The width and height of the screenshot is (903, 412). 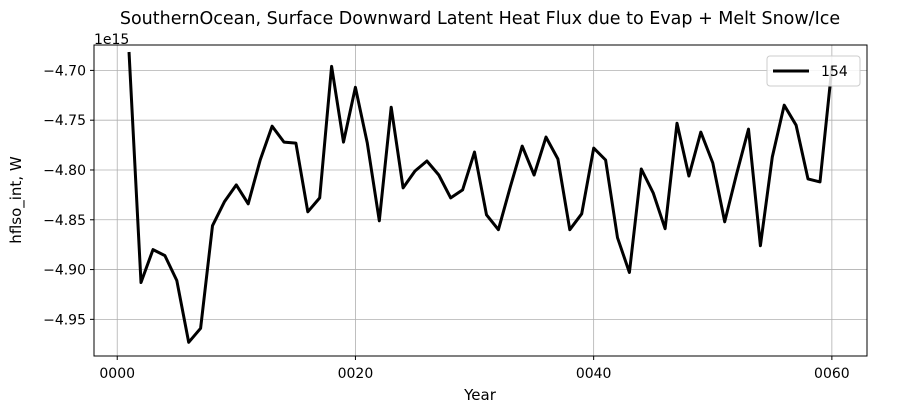 What do you see at coordinates (64, 320) in the screenshot?
I see `y-tick-label: −4.95` at bounding box center [64, 320].